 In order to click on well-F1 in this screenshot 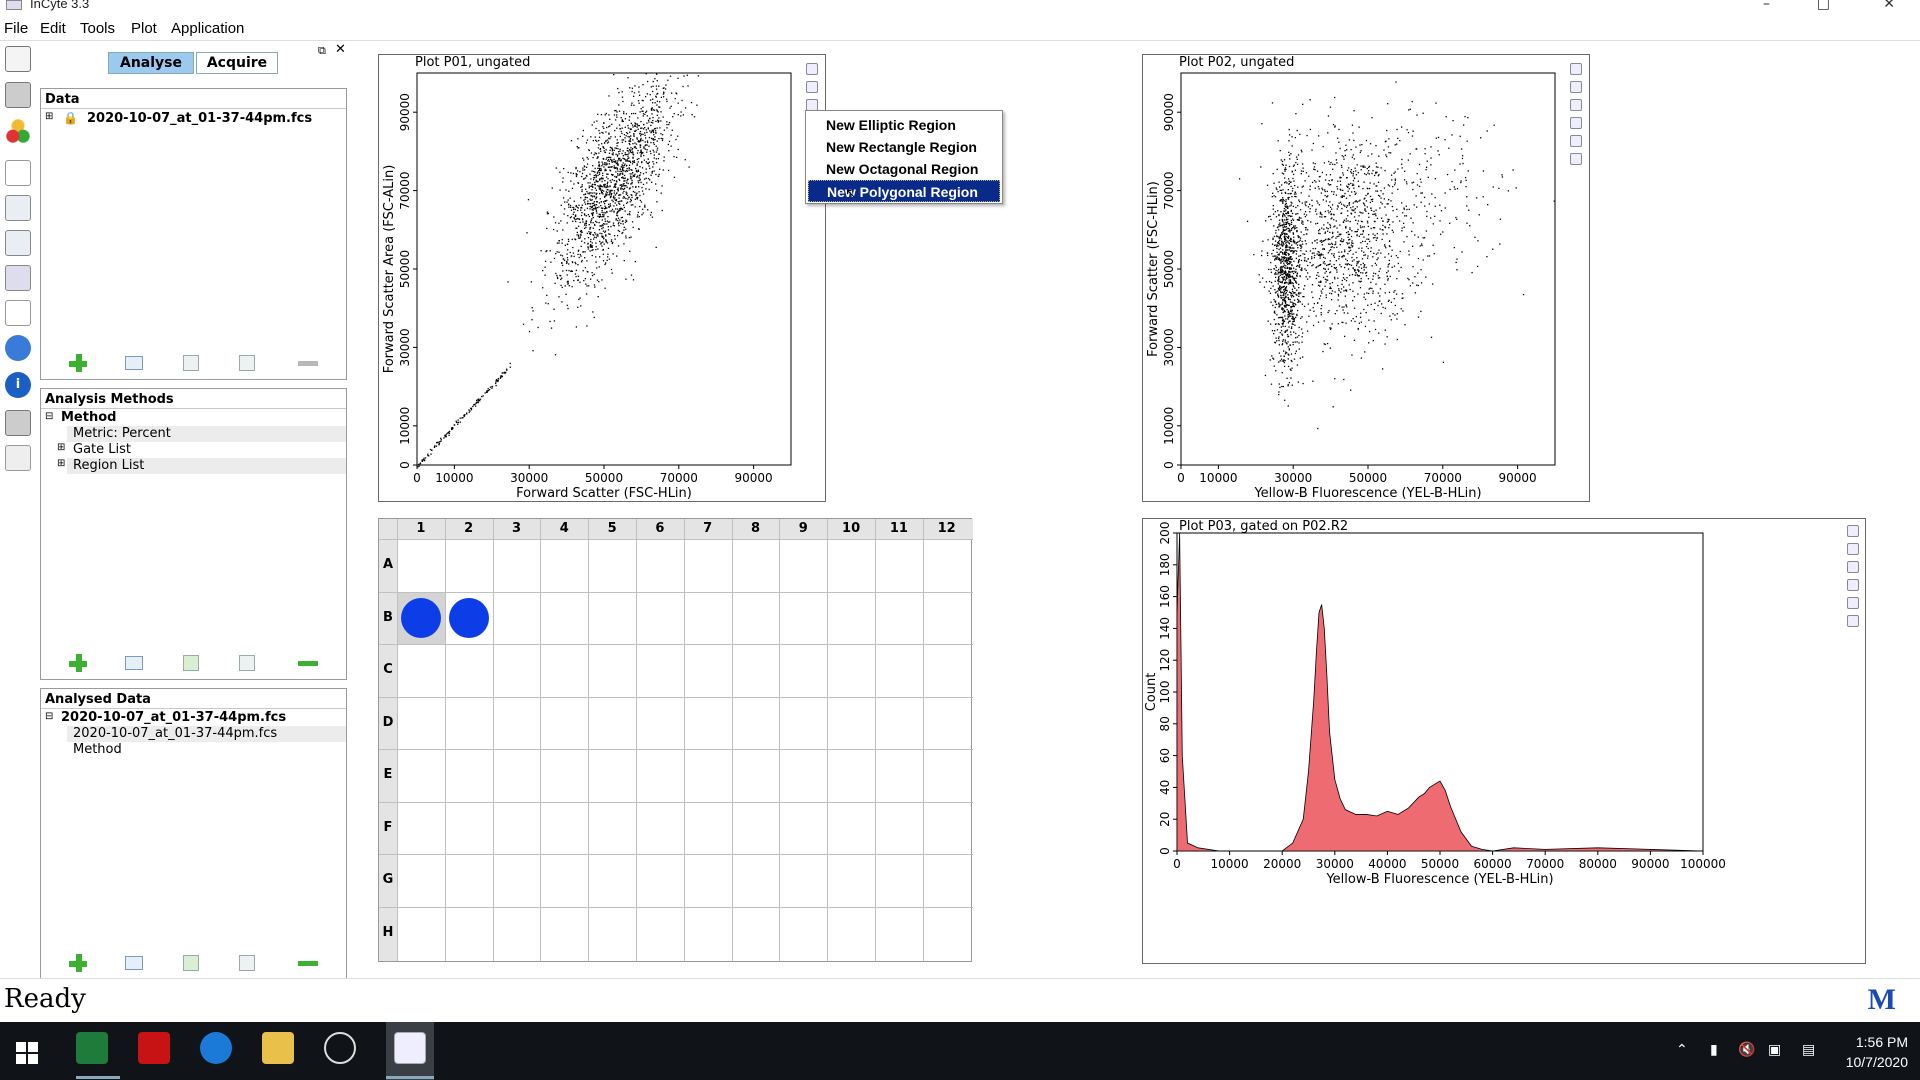, I will do `click(421, 829)`.